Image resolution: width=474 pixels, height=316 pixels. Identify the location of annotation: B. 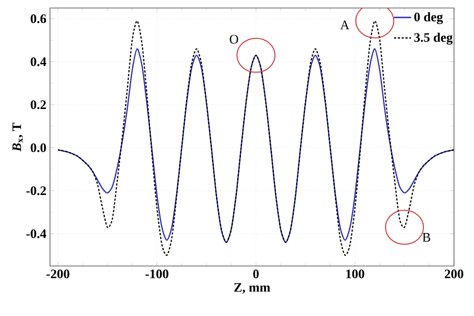
(426, 237).